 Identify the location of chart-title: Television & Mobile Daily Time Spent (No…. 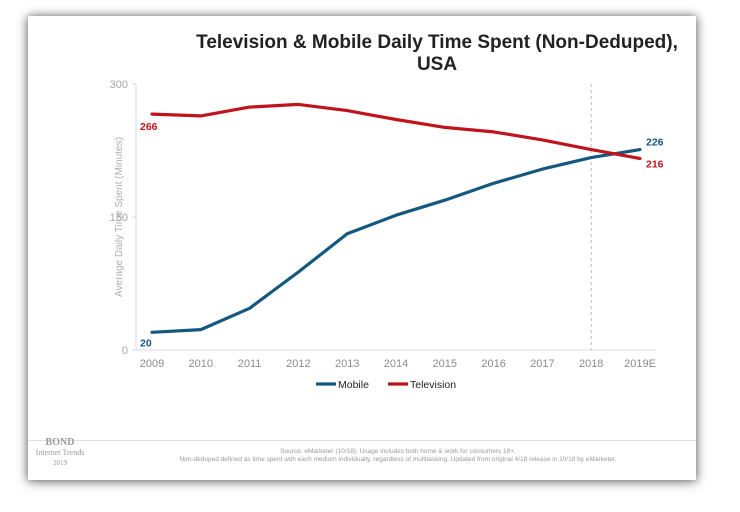
(437, 53).